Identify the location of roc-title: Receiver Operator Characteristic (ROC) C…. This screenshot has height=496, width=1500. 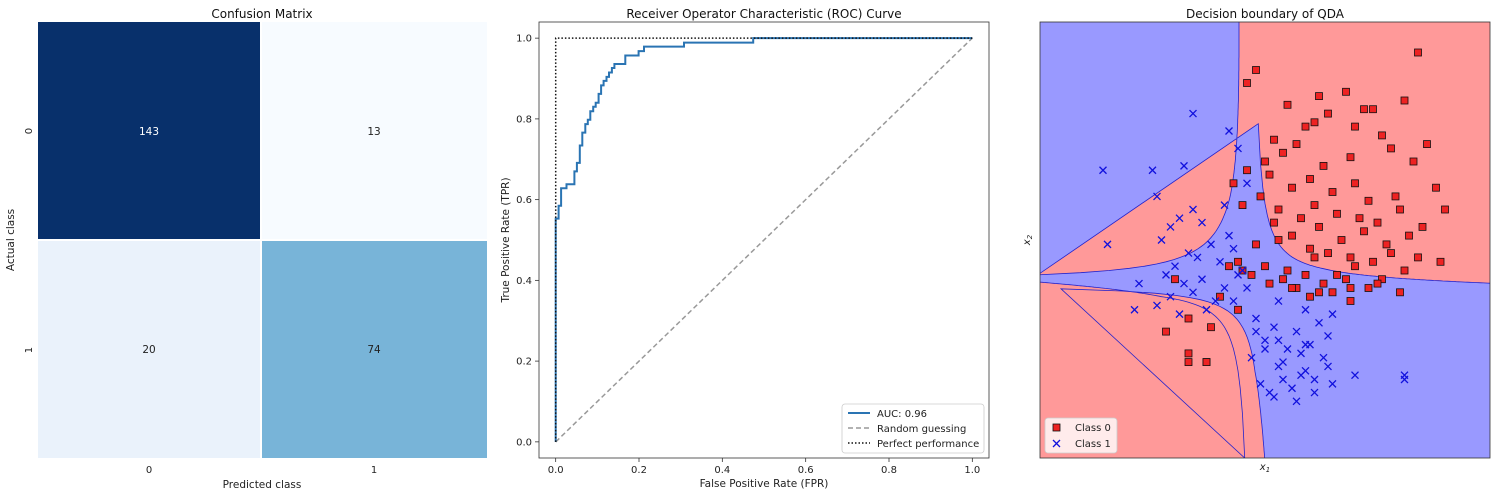
(763, 14).